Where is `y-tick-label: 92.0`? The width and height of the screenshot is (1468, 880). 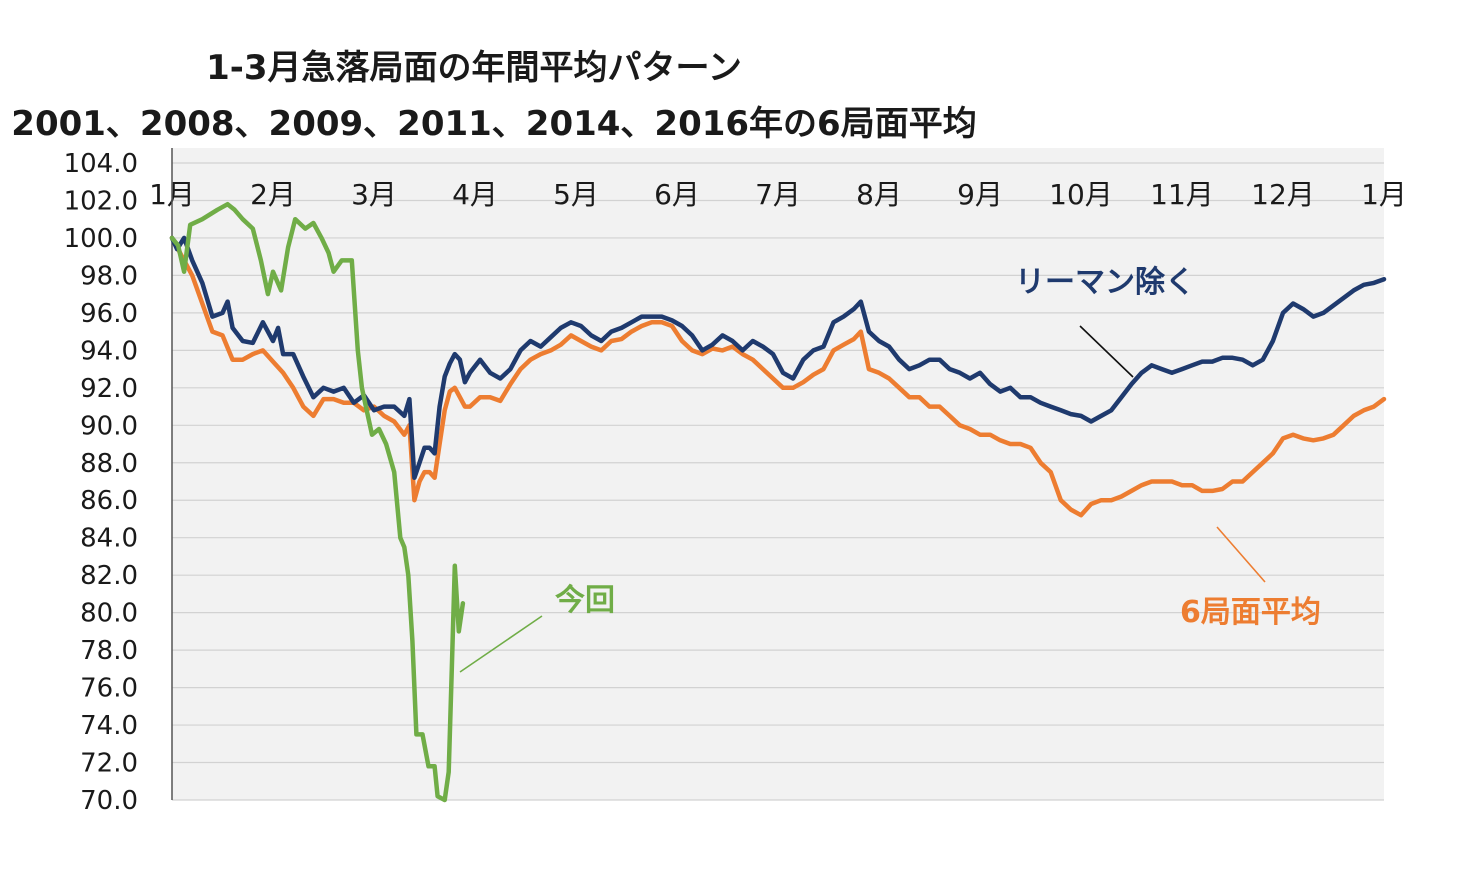 y-tick-label: 92.0 is located at coordinates (109, 389).